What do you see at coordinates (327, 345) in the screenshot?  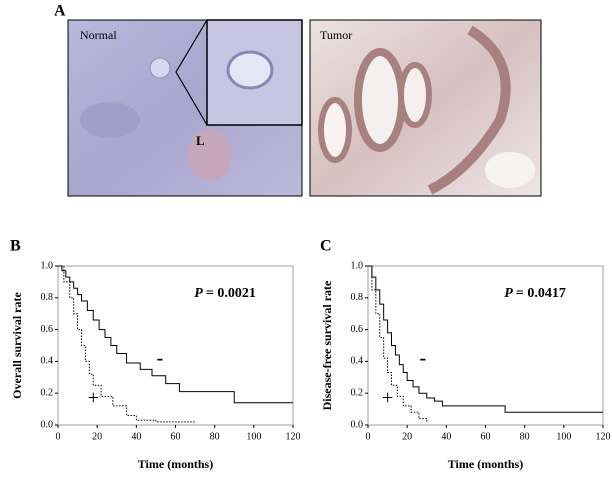 I see `y-axis-label: Disease-free survival rate` at bounding box center [327, 345].